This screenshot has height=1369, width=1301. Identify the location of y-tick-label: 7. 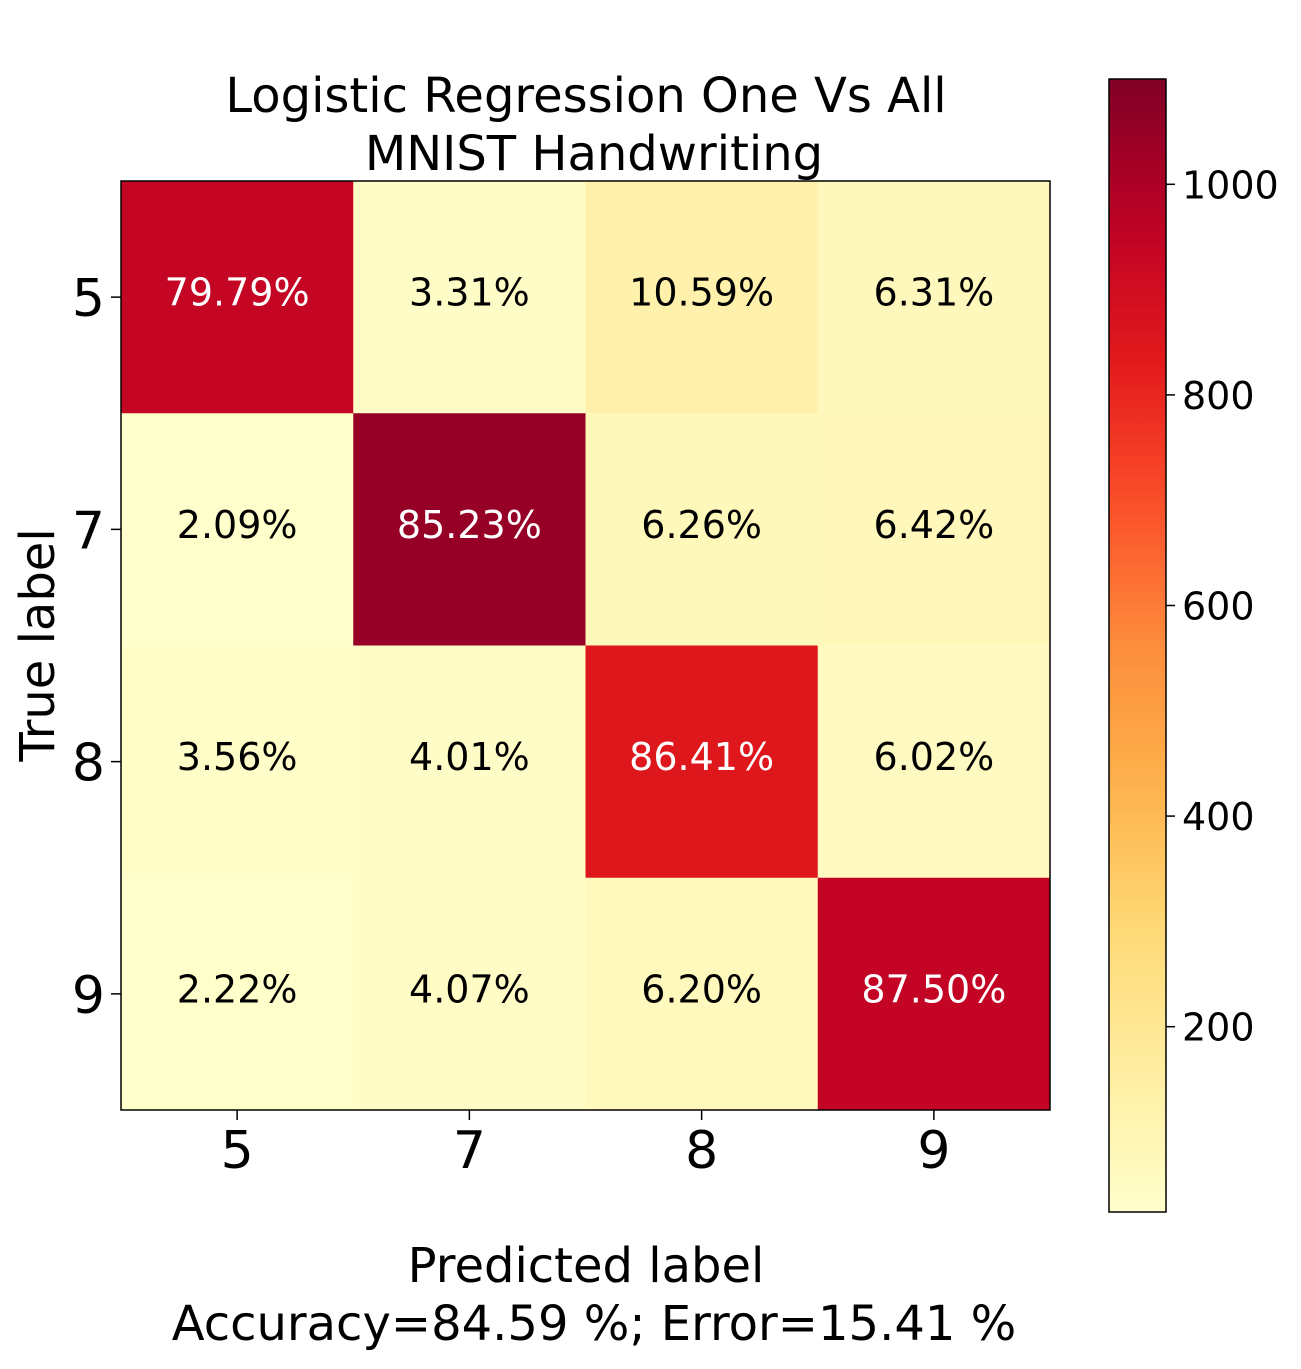
(88, 531).